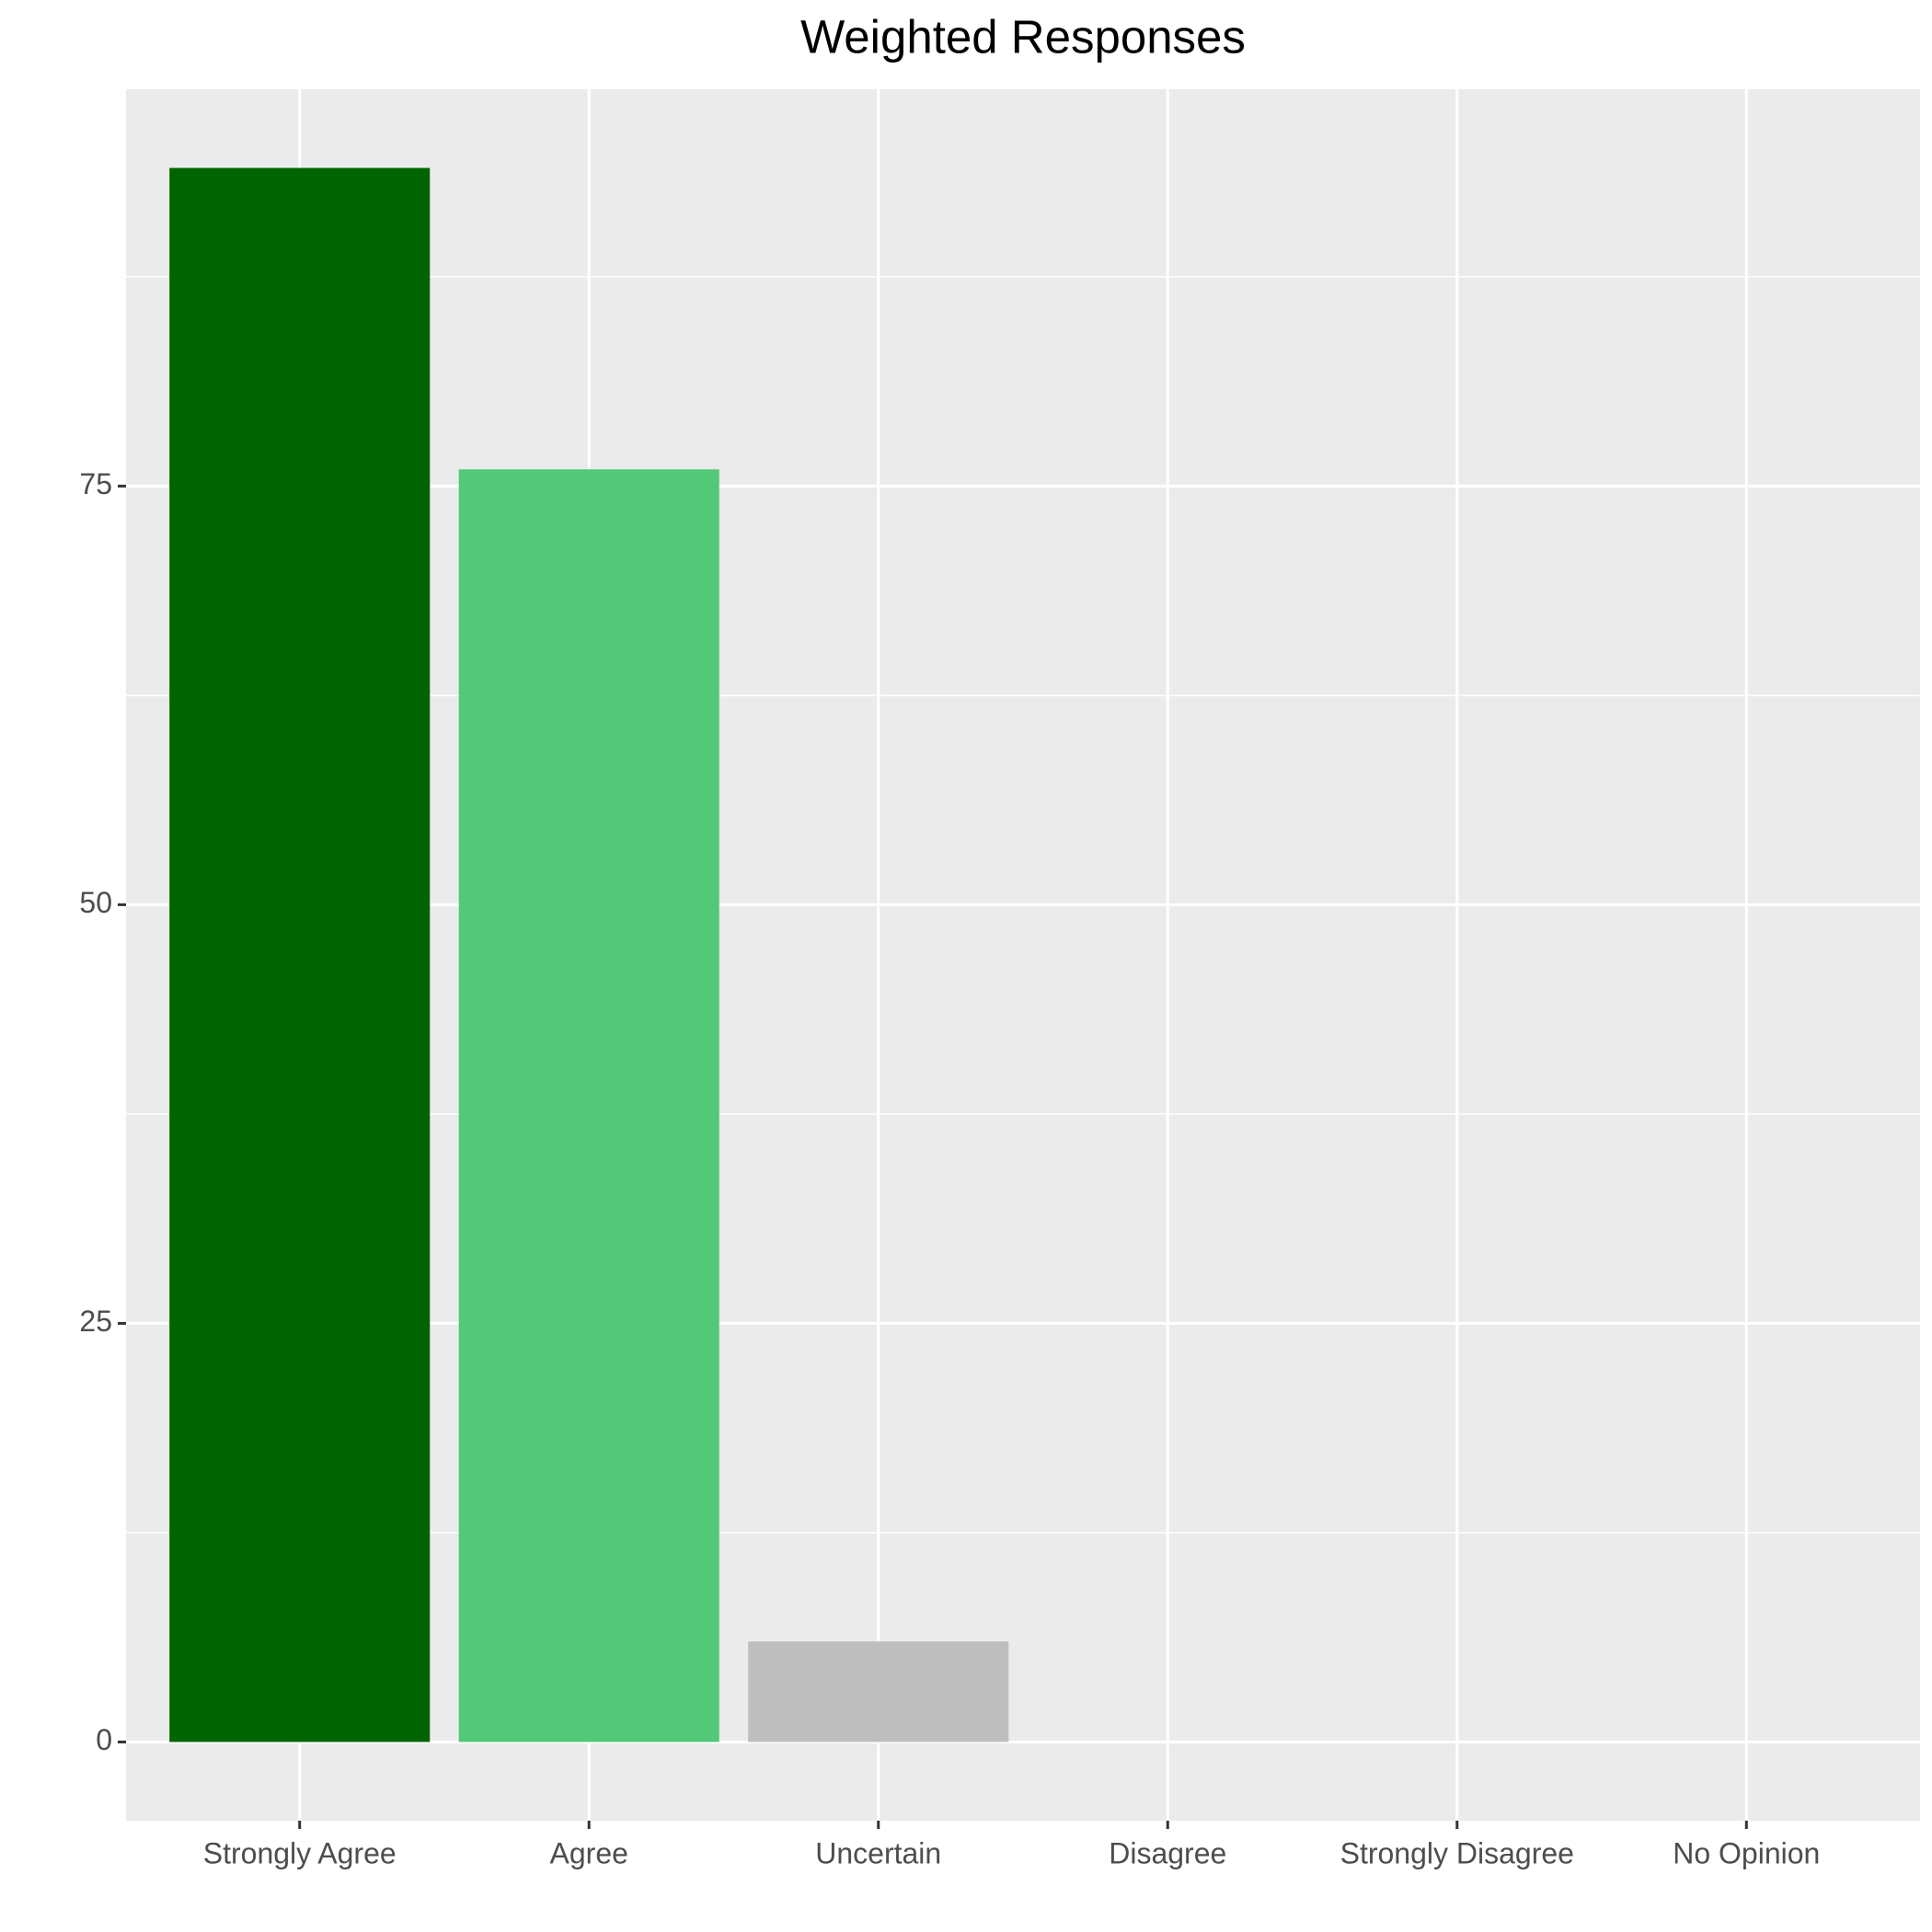 Image resolution: width=1932 pixels, height=1932 pixels. What do you see at coordinates (878, 1852) in the screenshot?
I see `x-tick-label: Uncertain` at bounding box center [878, 1852].